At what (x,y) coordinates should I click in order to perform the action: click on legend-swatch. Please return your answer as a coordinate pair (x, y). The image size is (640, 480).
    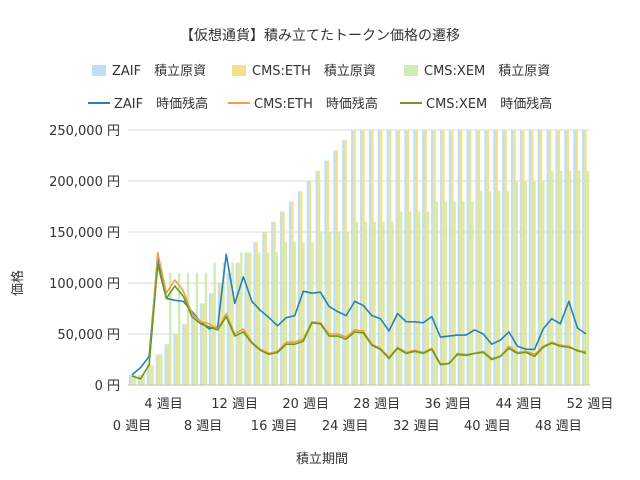
    Looking at the image, I should click on (99, 70).